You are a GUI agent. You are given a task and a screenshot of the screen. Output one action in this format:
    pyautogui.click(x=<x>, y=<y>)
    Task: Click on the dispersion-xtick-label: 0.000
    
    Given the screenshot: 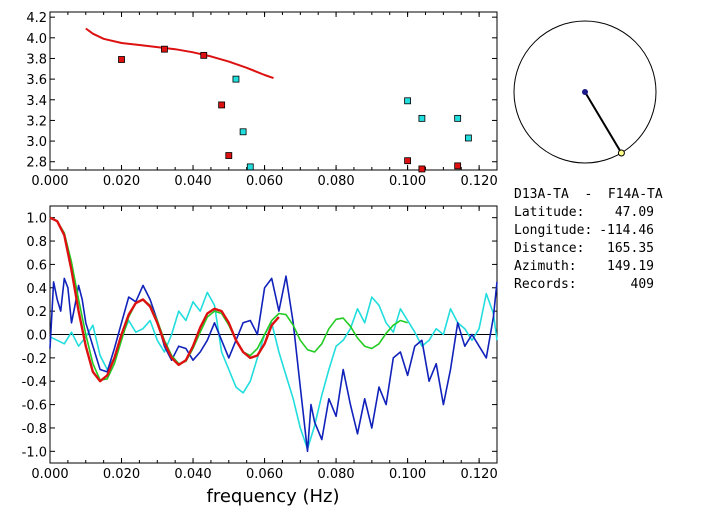 What is the action you would take?
    pyautogui.click(x=49, y=181)
    